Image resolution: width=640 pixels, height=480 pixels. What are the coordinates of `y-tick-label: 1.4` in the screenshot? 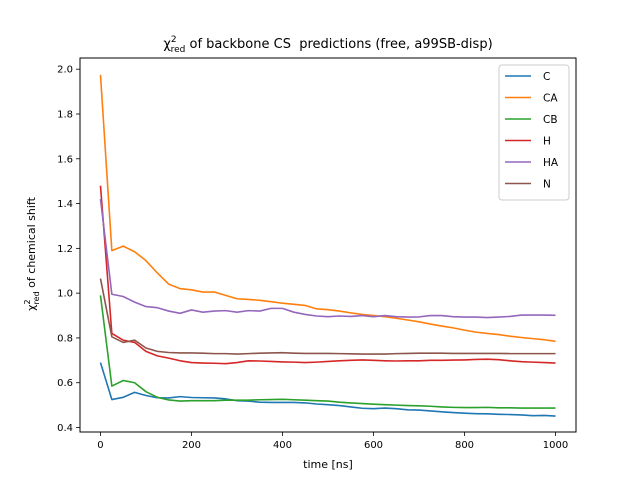 It's located at (65, 204).